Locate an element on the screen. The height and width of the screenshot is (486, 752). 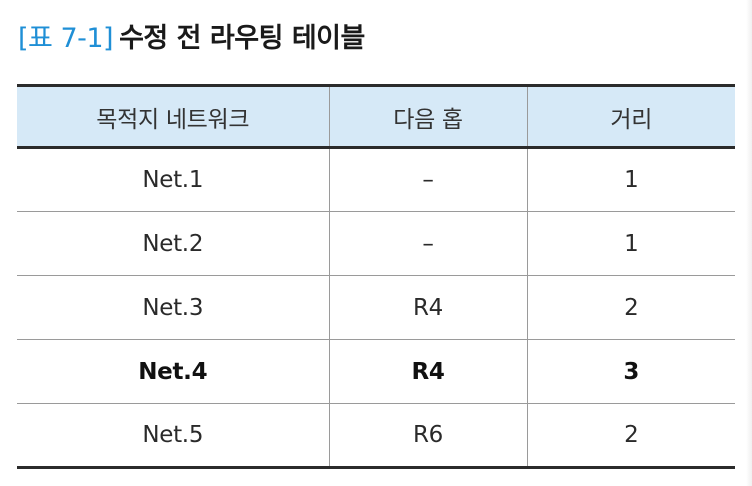
cell-distance: 3 is located at coordinates (630, 371).